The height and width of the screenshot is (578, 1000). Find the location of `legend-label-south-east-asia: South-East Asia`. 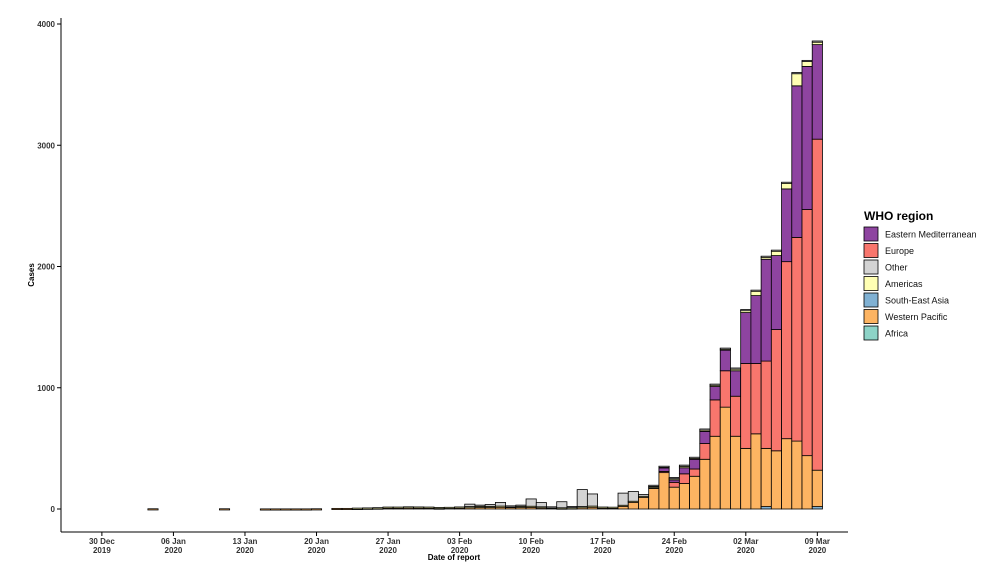

legend-label-south-east-asia: South-East Asia is located at coordinates (917, 301).